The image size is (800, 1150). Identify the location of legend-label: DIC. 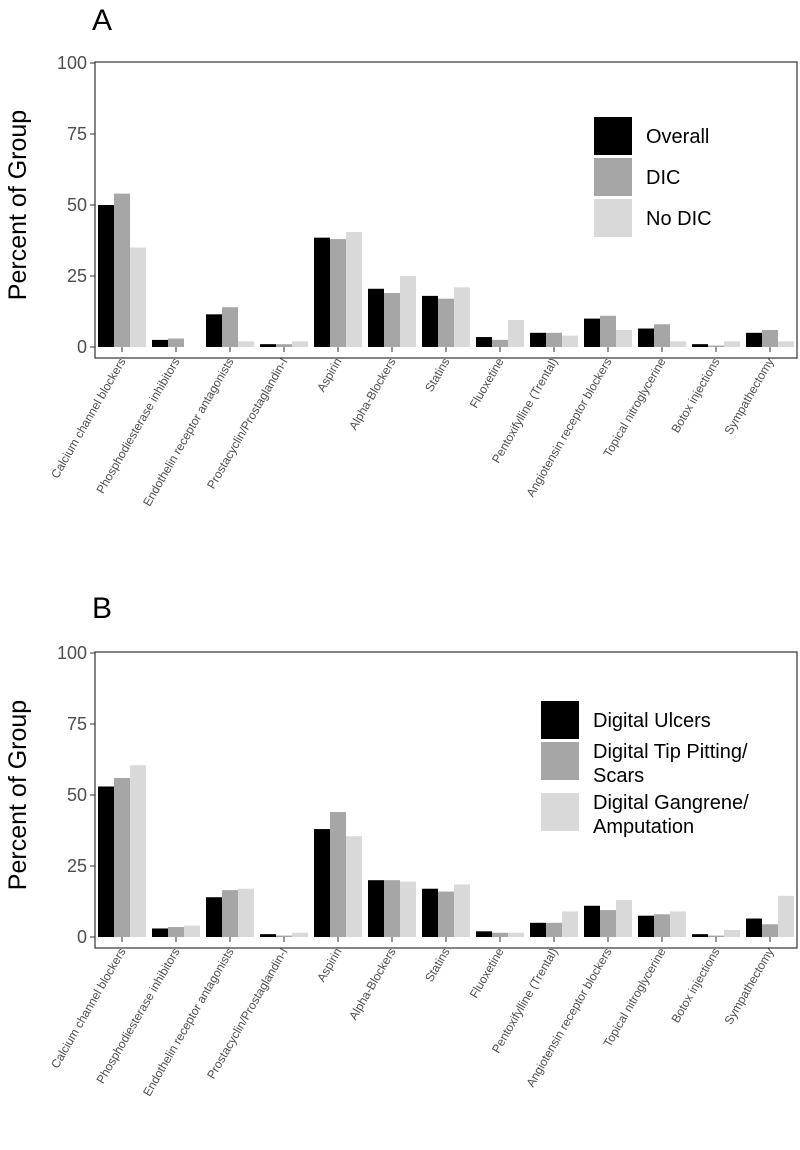
(663, 178).